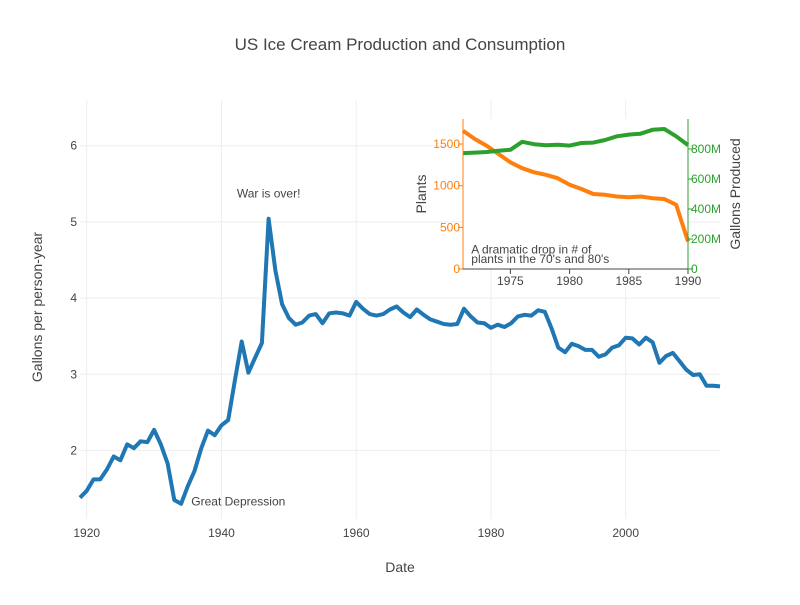 The image size is (800, 605). What do you see at coordinates (221, 533) in the screenshot?
I see `x-tick-label: 1940` at bounding box center [221, 533].